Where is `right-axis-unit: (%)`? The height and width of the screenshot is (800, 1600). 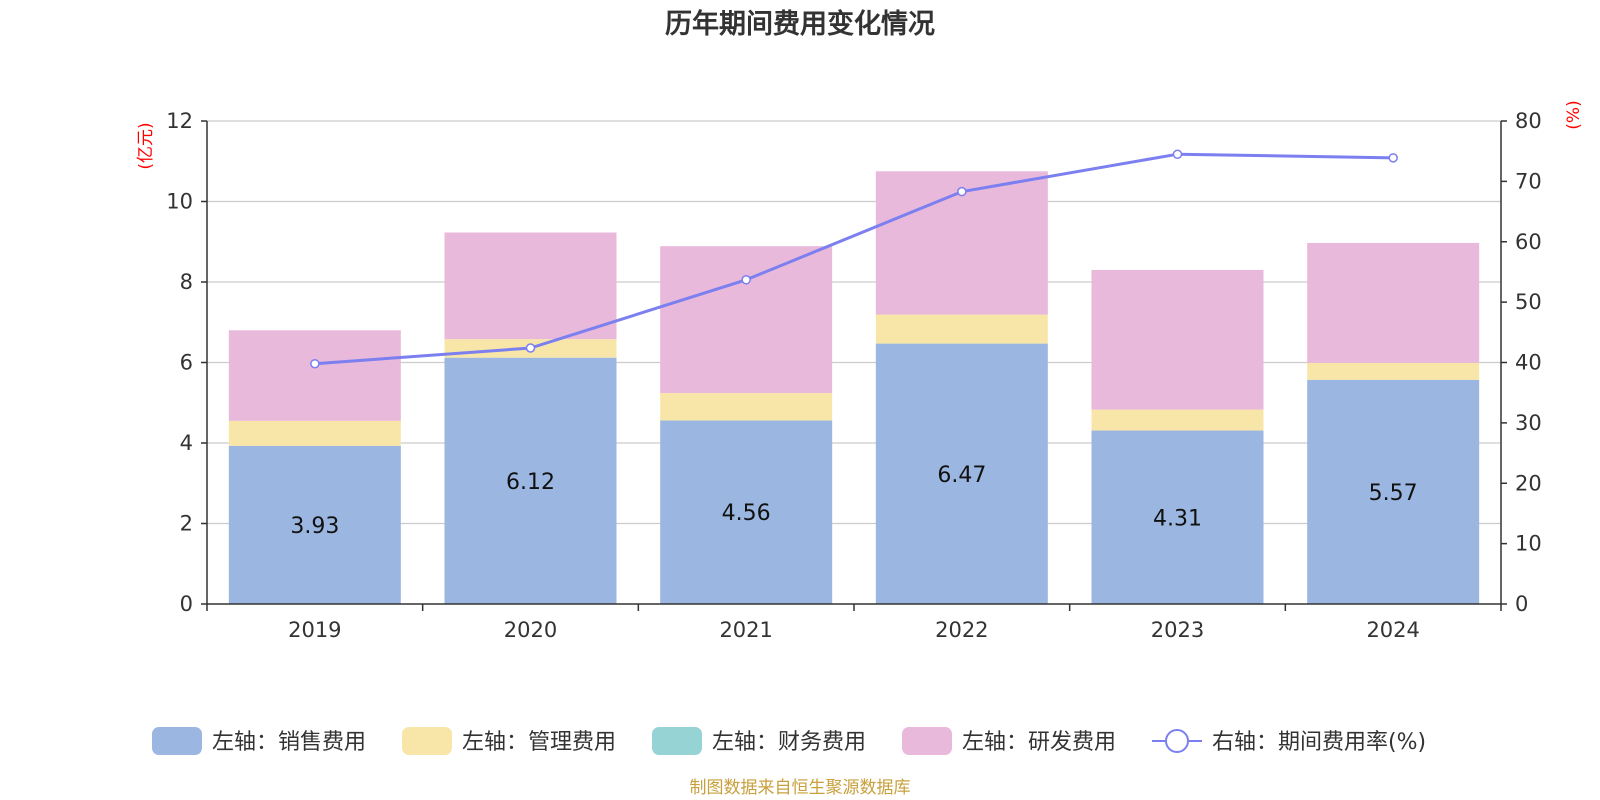 right-axis-unit: (%) is located at coordinates (1574, 114).